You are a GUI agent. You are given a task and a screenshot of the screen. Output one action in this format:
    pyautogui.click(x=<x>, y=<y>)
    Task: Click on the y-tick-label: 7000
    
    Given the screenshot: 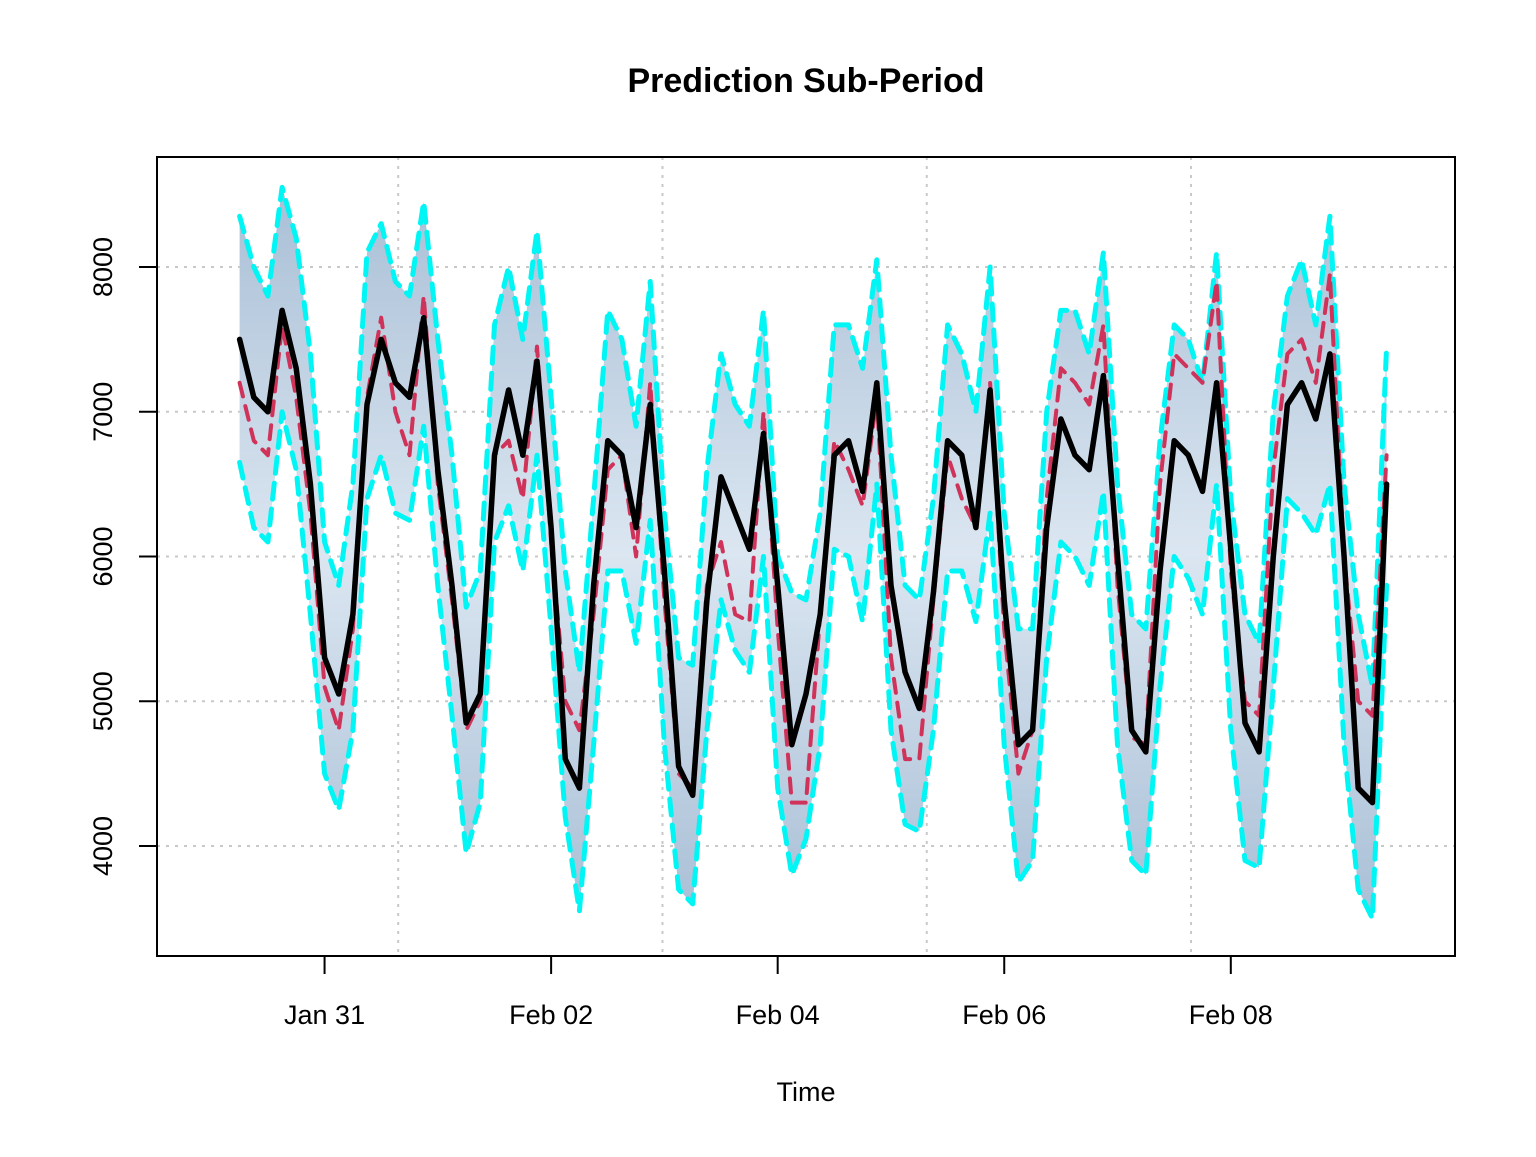 What is the action you would take?
    pyautogui.click(x=103, y=412)
    